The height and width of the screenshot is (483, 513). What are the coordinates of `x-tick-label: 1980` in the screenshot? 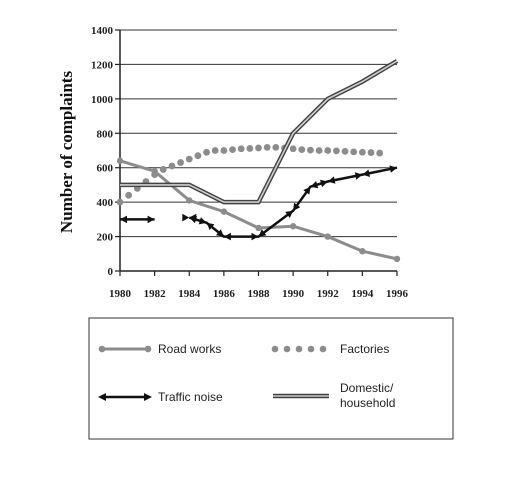 It's located at (120, 294).